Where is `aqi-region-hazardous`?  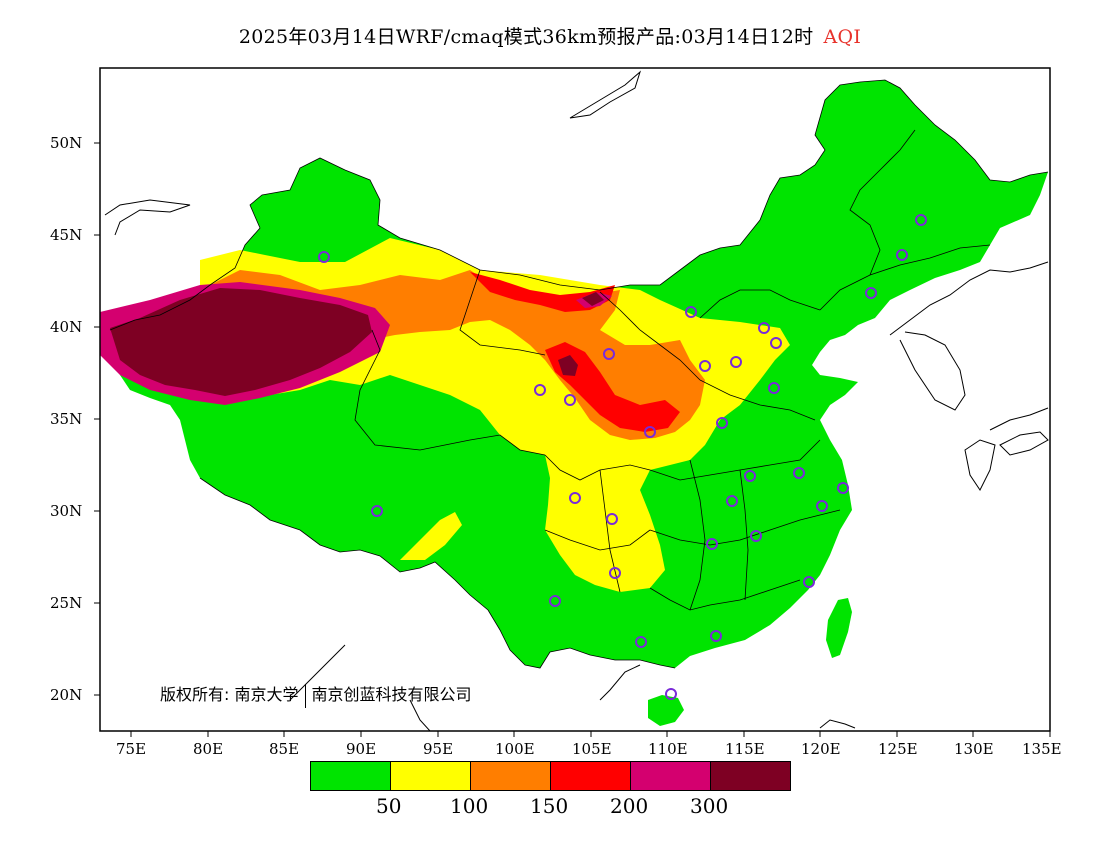
aqi-region-hazardous is located at coordinates (241, 342).